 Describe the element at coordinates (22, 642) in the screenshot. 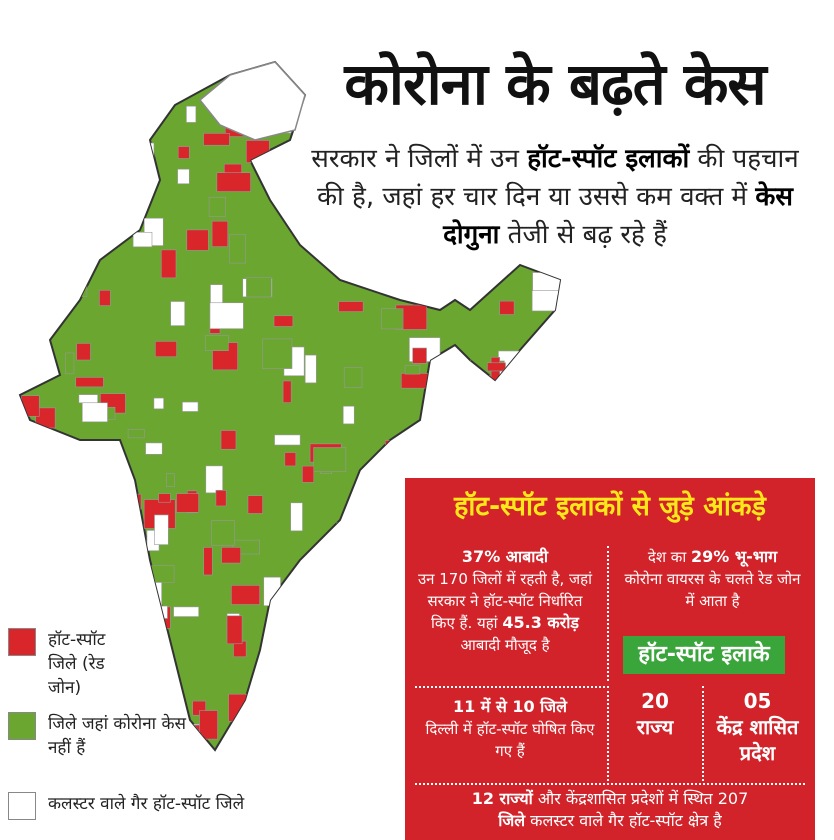

I see `red-swatch` at that location.